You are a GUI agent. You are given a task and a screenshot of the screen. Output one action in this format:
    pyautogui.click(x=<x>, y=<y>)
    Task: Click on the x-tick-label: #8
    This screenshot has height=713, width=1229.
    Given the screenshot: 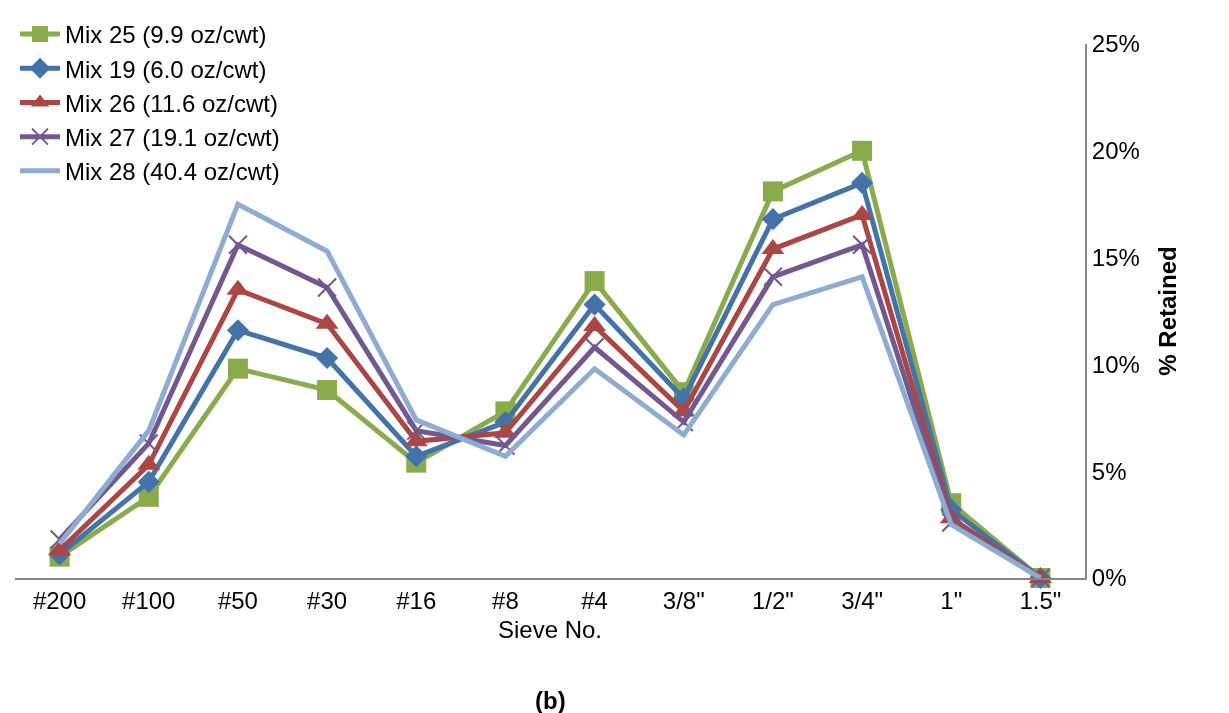 What is the action you would take?
    pyautogui.click(x=505, y=600)
    